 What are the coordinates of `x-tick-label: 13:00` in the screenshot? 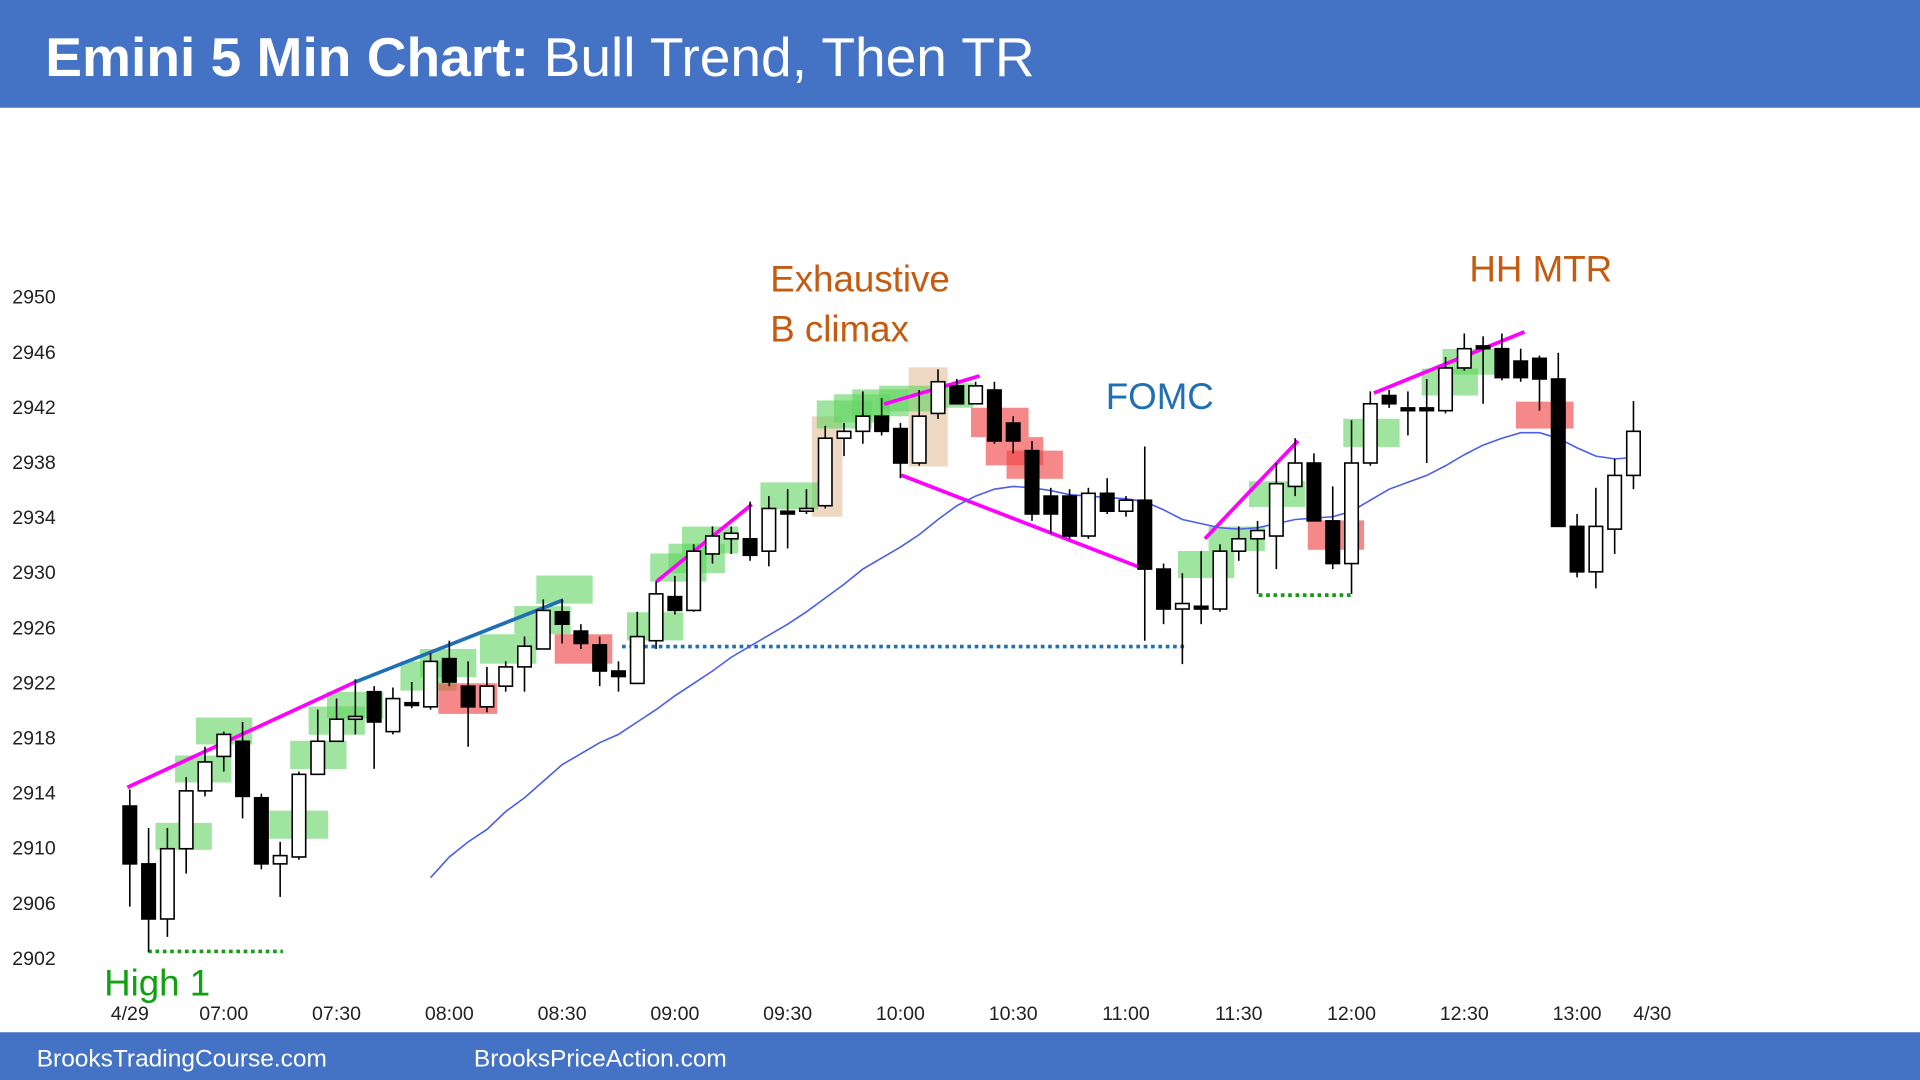 It's located at (1577, 1014).